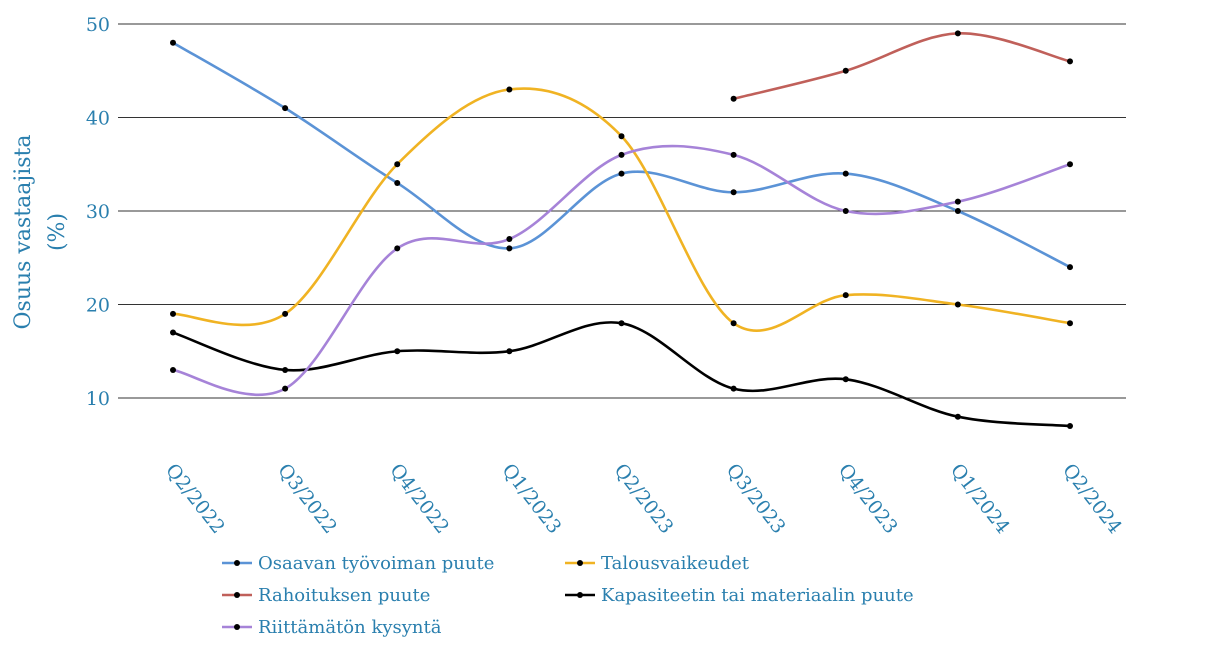 Image resolution: width=1206 pixels, height=658 pixels. I want to click on x-tick-label: Q3/2022, so click(307, 499).